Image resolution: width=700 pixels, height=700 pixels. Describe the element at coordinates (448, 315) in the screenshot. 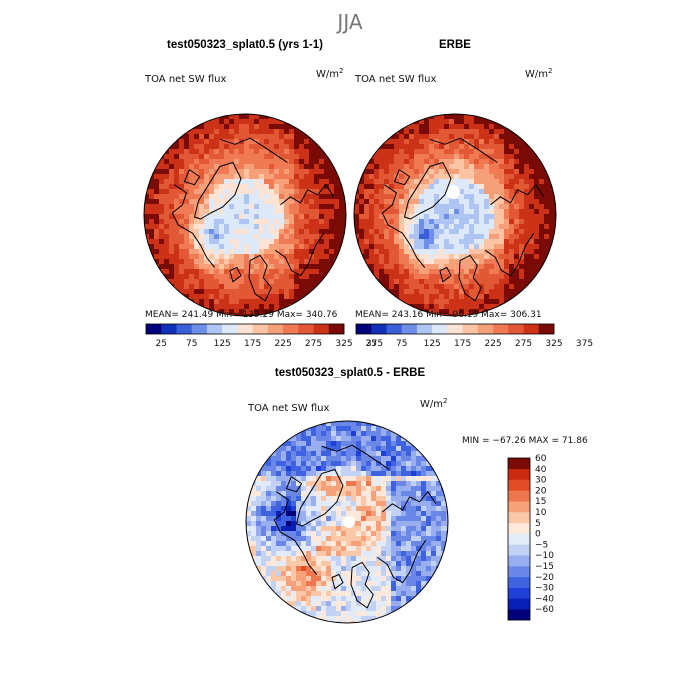

I see `obs-stats: MEAN= 243.16 Min= 96.19 Max= 306.31` at that location.